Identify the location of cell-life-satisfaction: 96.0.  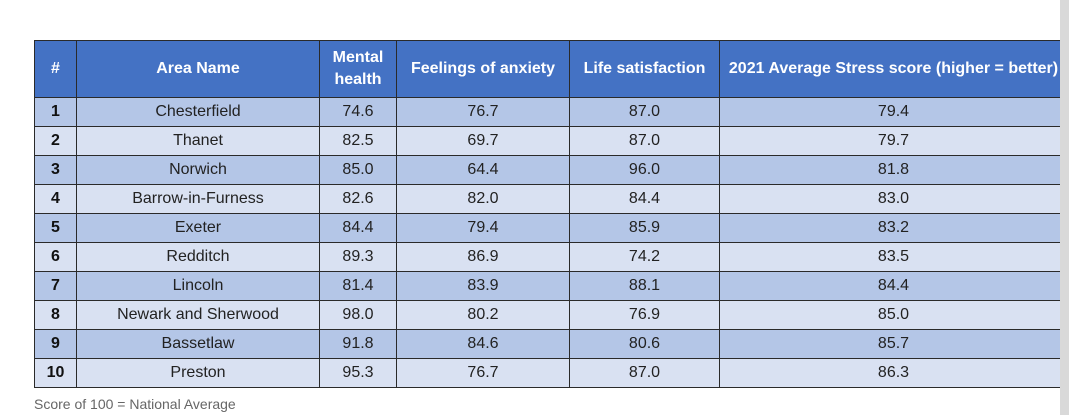
(644, 170).